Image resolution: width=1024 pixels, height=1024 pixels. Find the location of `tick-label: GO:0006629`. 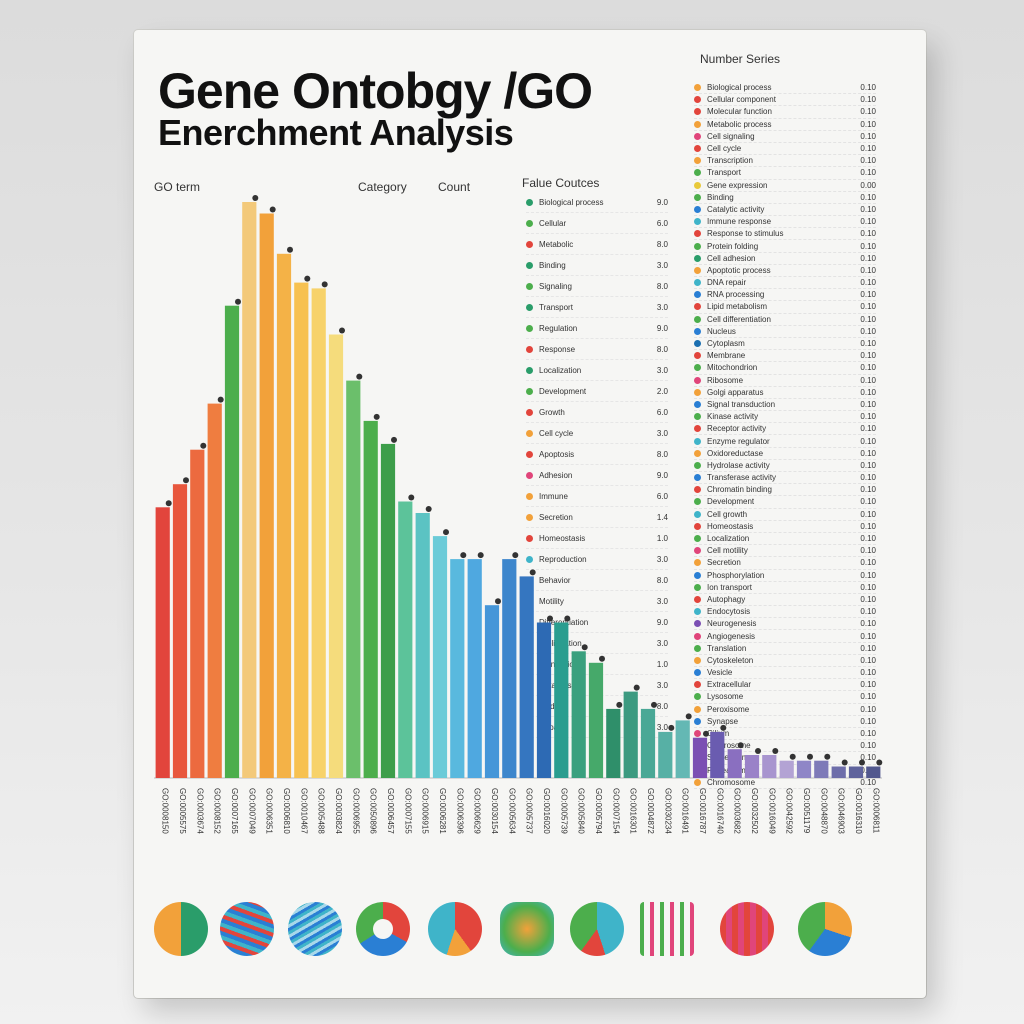

tick-label: GO:0006629 is located at coordinates (477, 811).